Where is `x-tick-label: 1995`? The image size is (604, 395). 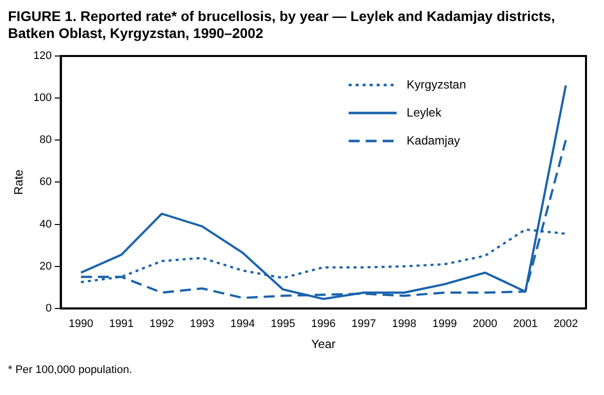
x-tick-label: 1995 is located at coordinates (283, 324).